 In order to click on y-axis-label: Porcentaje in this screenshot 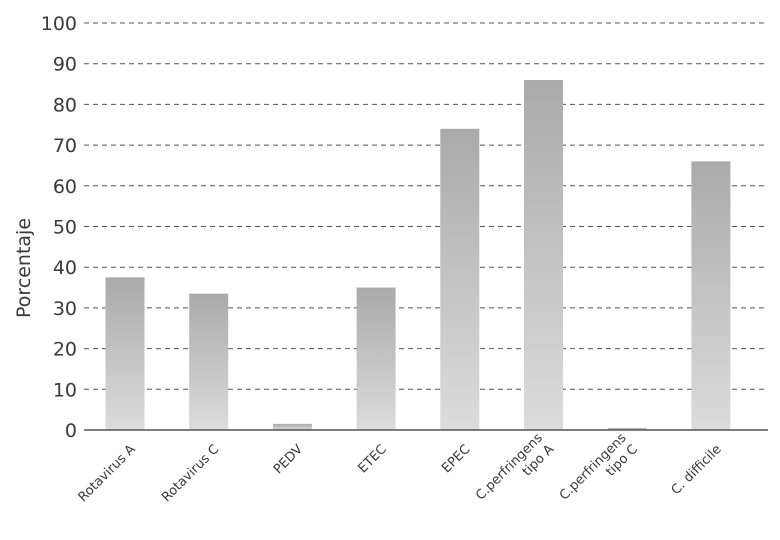, I will do `click(24, 268)`.